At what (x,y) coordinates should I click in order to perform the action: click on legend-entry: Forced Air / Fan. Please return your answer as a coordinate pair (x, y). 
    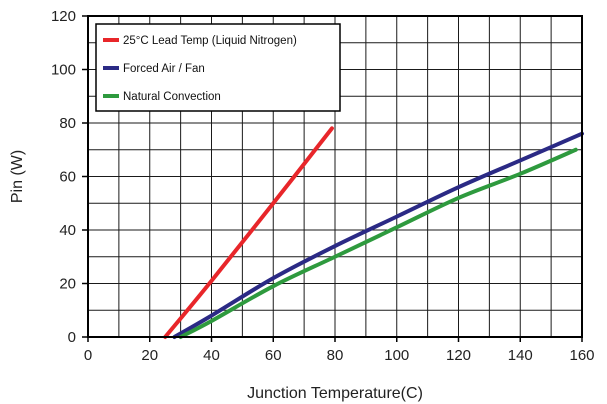
    Looking at the image, I should click on (164, 69).